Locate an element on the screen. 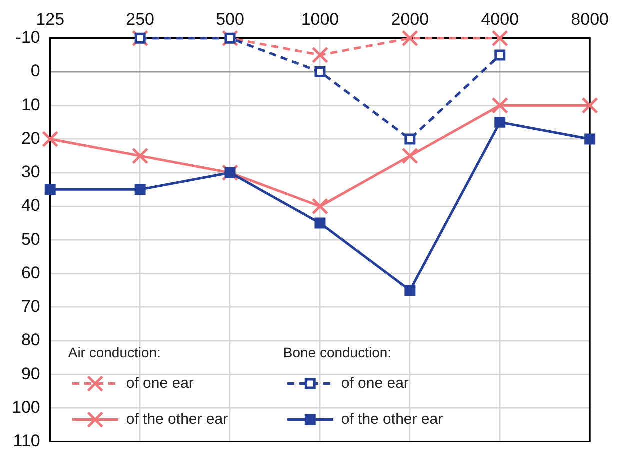 The image size is (617, 462). y-tick-label: 10 is located at coordinates (30, 104).